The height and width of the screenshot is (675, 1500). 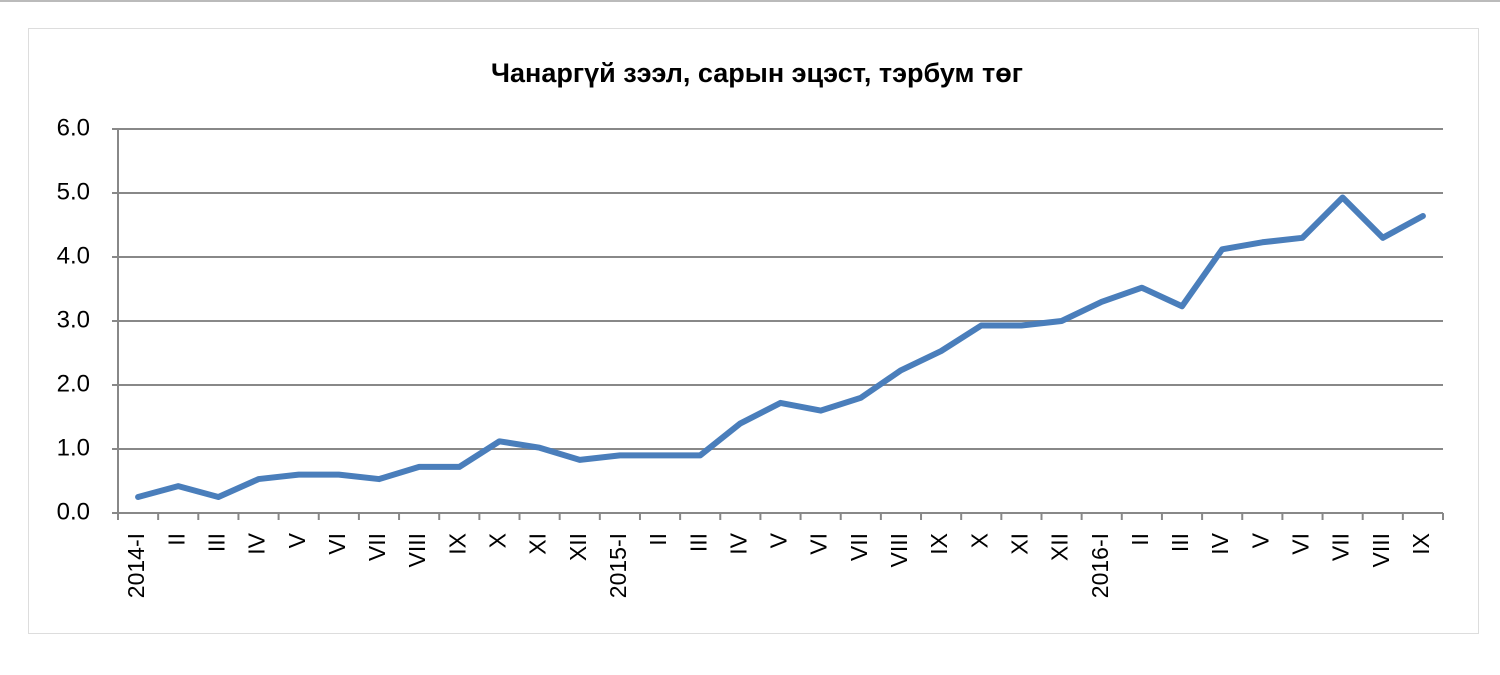 What do you see at coordinates (1100, 565) in the screenshot?
I see `x-tick-label: 2016-I` at bounding box center [1100, 565].